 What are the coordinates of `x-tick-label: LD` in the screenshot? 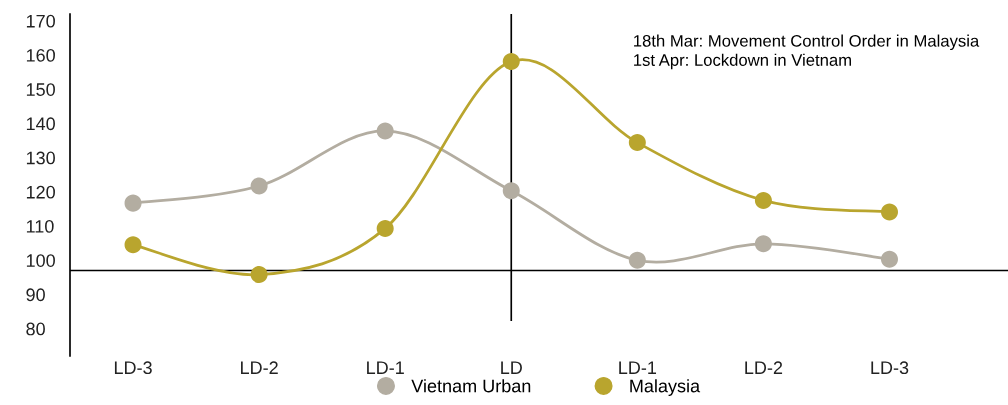 It's located at (511, 367).